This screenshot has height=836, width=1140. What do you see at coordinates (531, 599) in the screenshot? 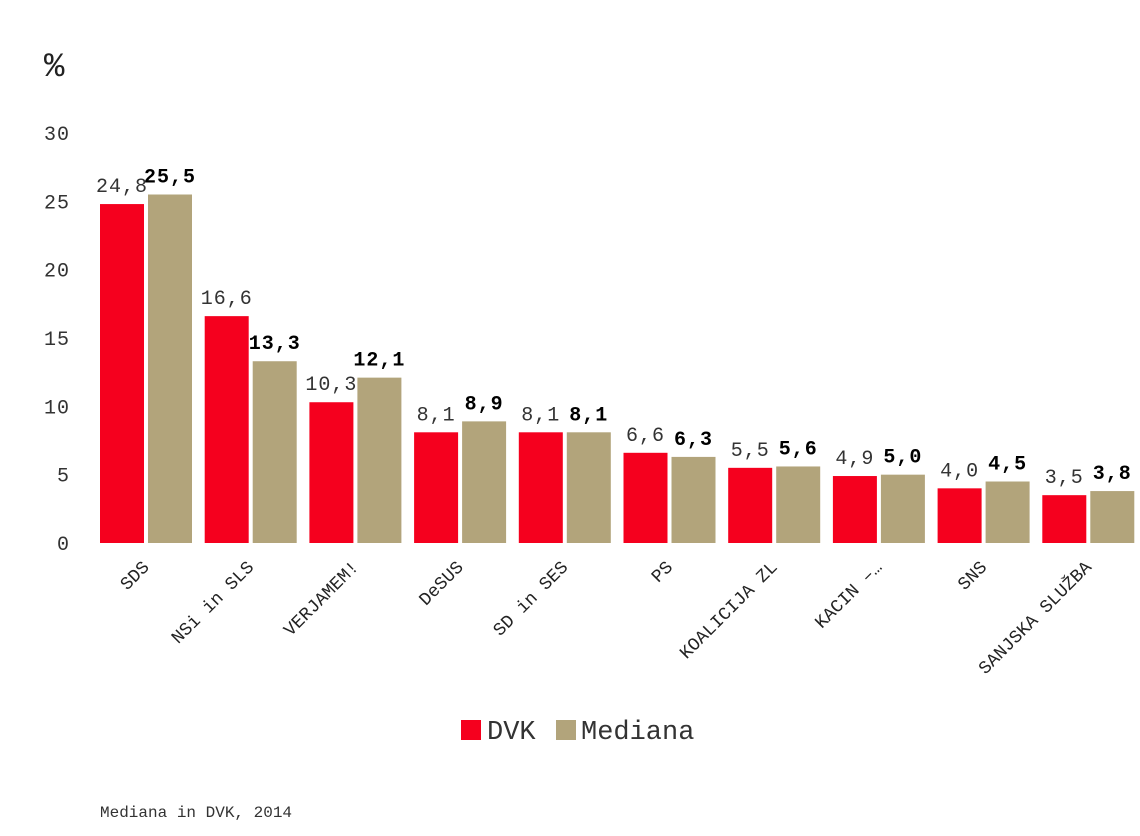
I see `x-tick-label: SD in SES` at bounding box center [531, 599].